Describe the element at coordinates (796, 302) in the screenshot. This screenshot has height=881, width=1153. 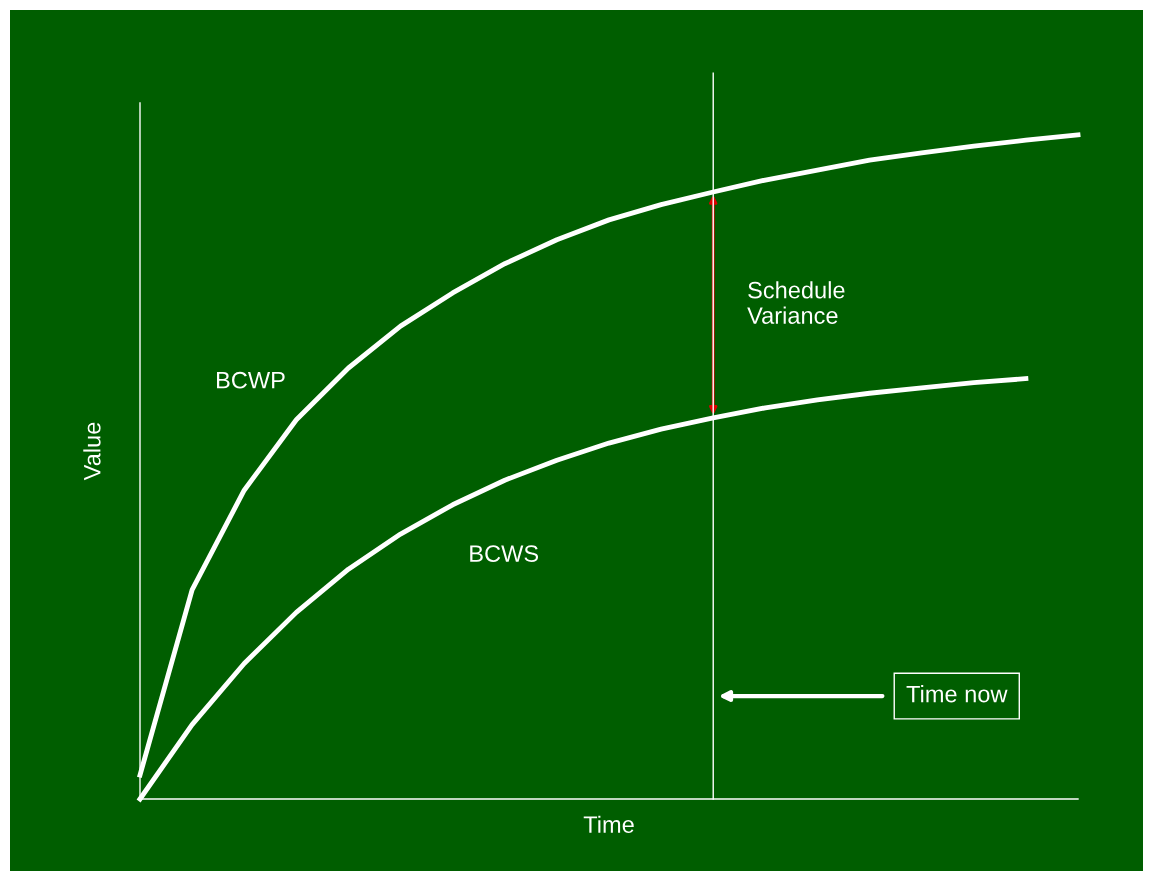
I see `annotation: Schedule Variance` at that location.